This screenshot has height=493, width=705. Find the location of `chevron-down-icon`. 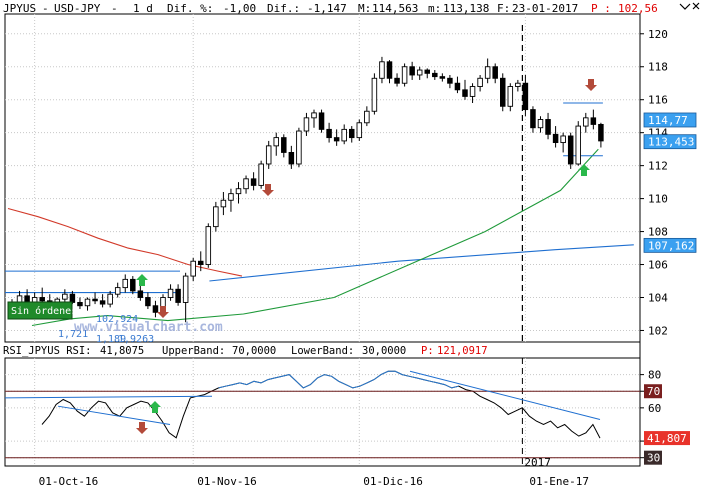

chevron-down-icon is located at coordinates (685, 6).